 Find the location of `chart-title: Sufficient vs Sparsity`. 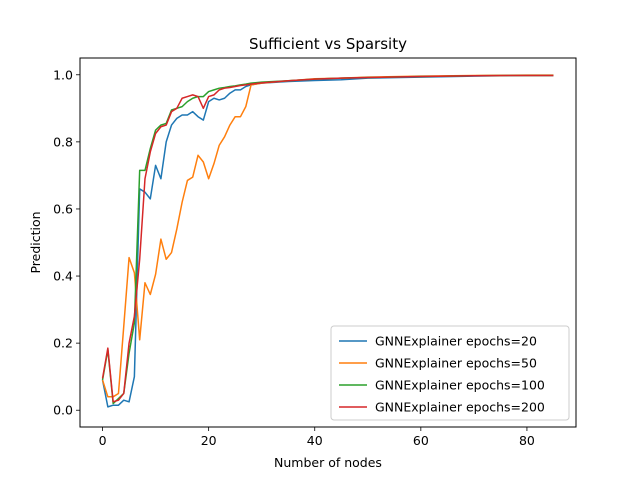

chart-title: Sufficient vs Sparsity is located at coordinates (328, 44).